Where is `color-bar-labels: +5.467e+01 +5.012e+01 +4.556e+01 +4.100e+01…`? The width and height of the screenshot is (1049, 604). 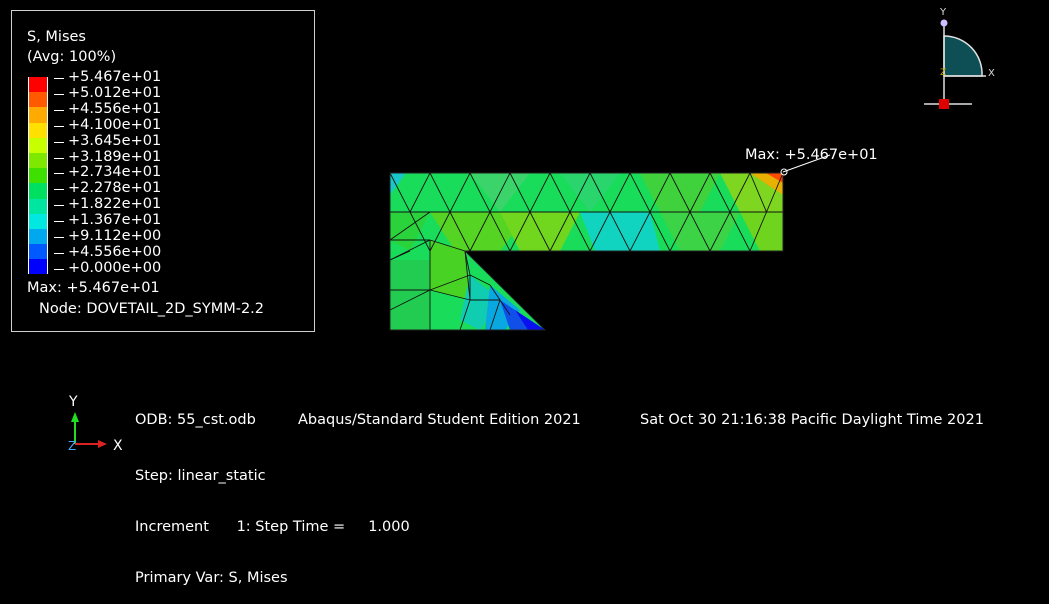
color-bar-labels: +5.467e+01 +5.012e+01 +4.556e+01 +4.100e+01… is located at coordinates (107, 173).